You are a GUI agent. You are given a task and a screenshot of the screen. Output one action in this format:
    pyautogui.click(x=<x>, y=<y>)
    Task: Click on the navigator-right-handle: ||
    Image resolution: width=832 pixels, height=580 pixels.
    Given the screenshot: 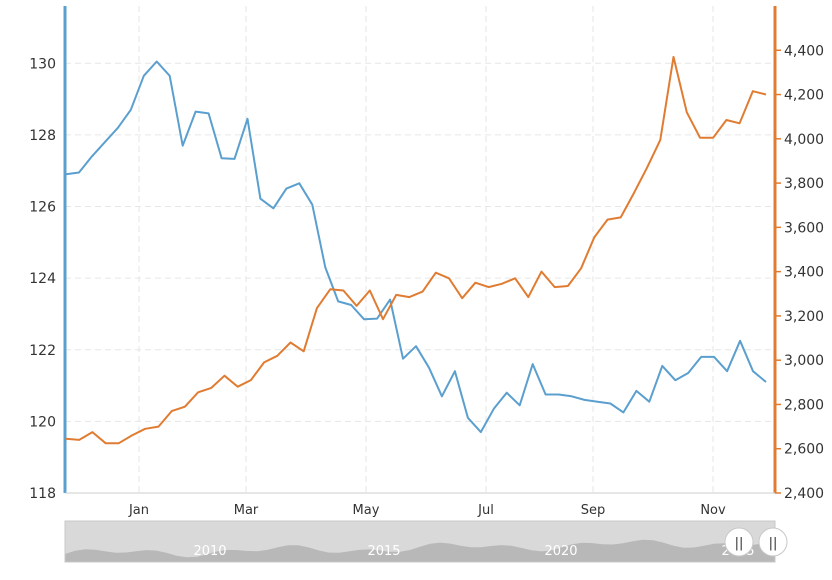 What is the action you would take?
    pyautogui.click(x=773, y=542)
    